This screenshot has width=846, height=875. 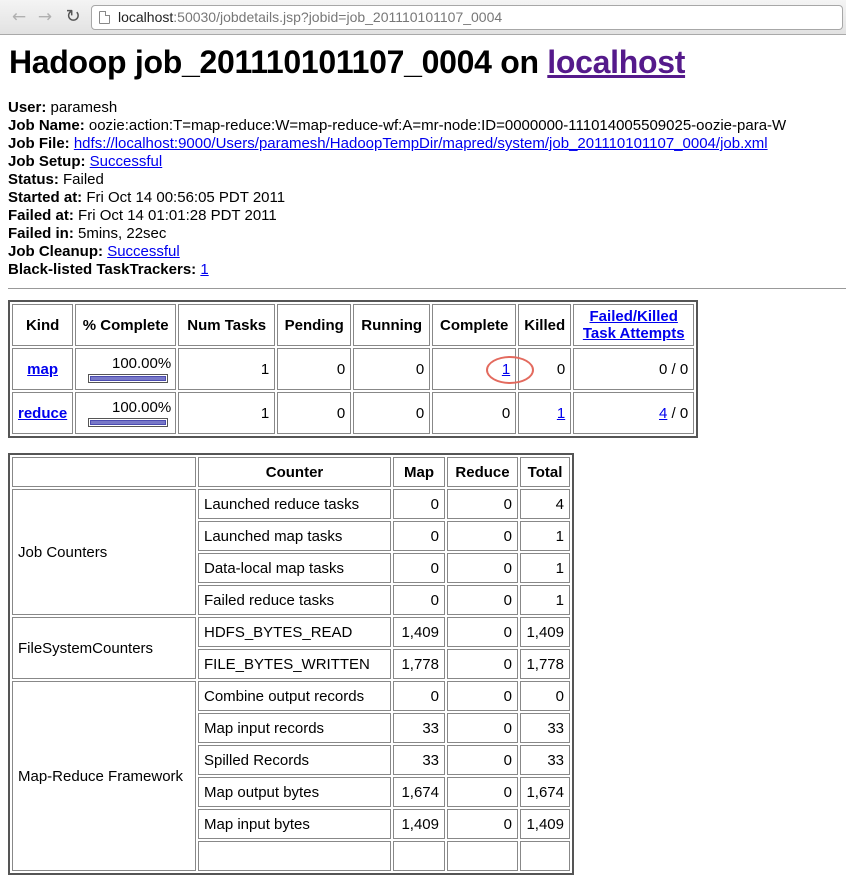 What do you see at coordinates (482, 472) in the screenshot?
I see `col-reduce: Reduce` at bounding box center [482, 472].